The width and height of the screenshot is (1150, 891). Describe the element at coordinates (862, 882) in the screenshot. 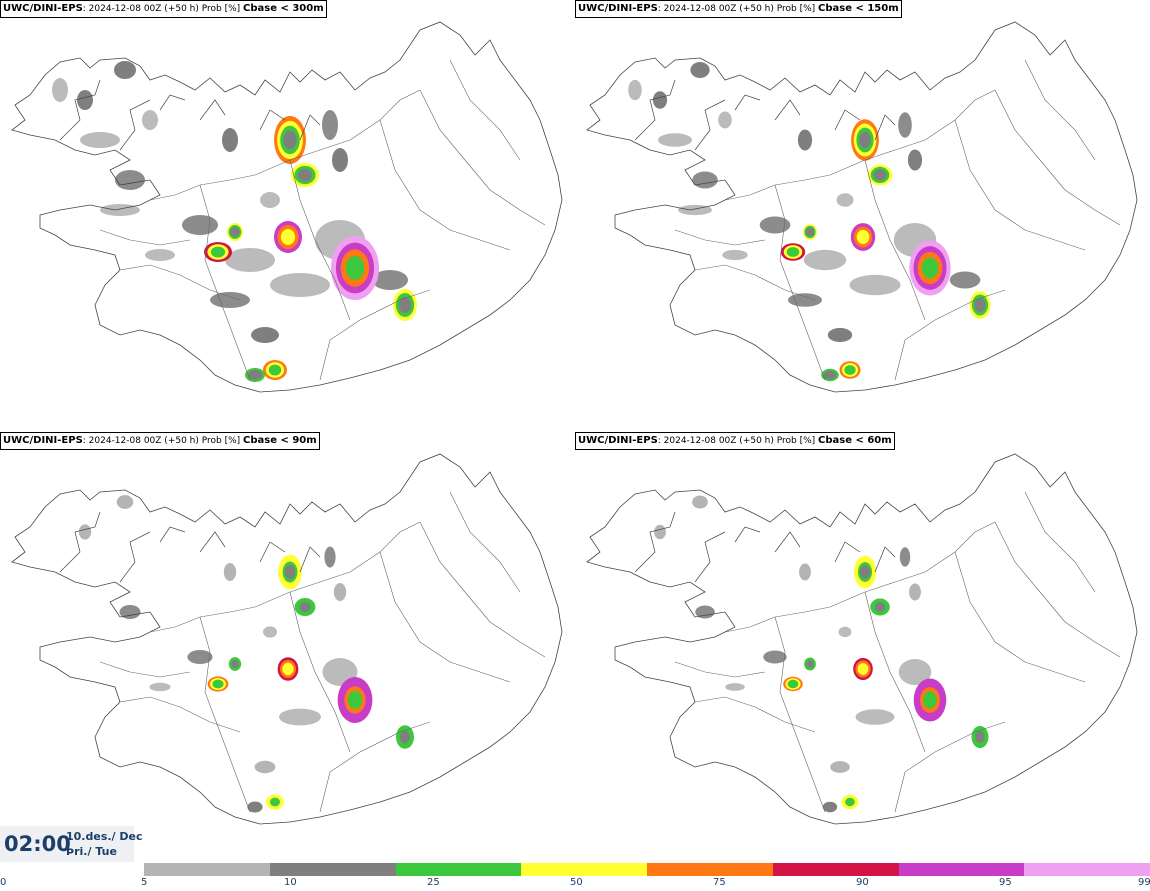

I see `legend-tick: 90` at that location.